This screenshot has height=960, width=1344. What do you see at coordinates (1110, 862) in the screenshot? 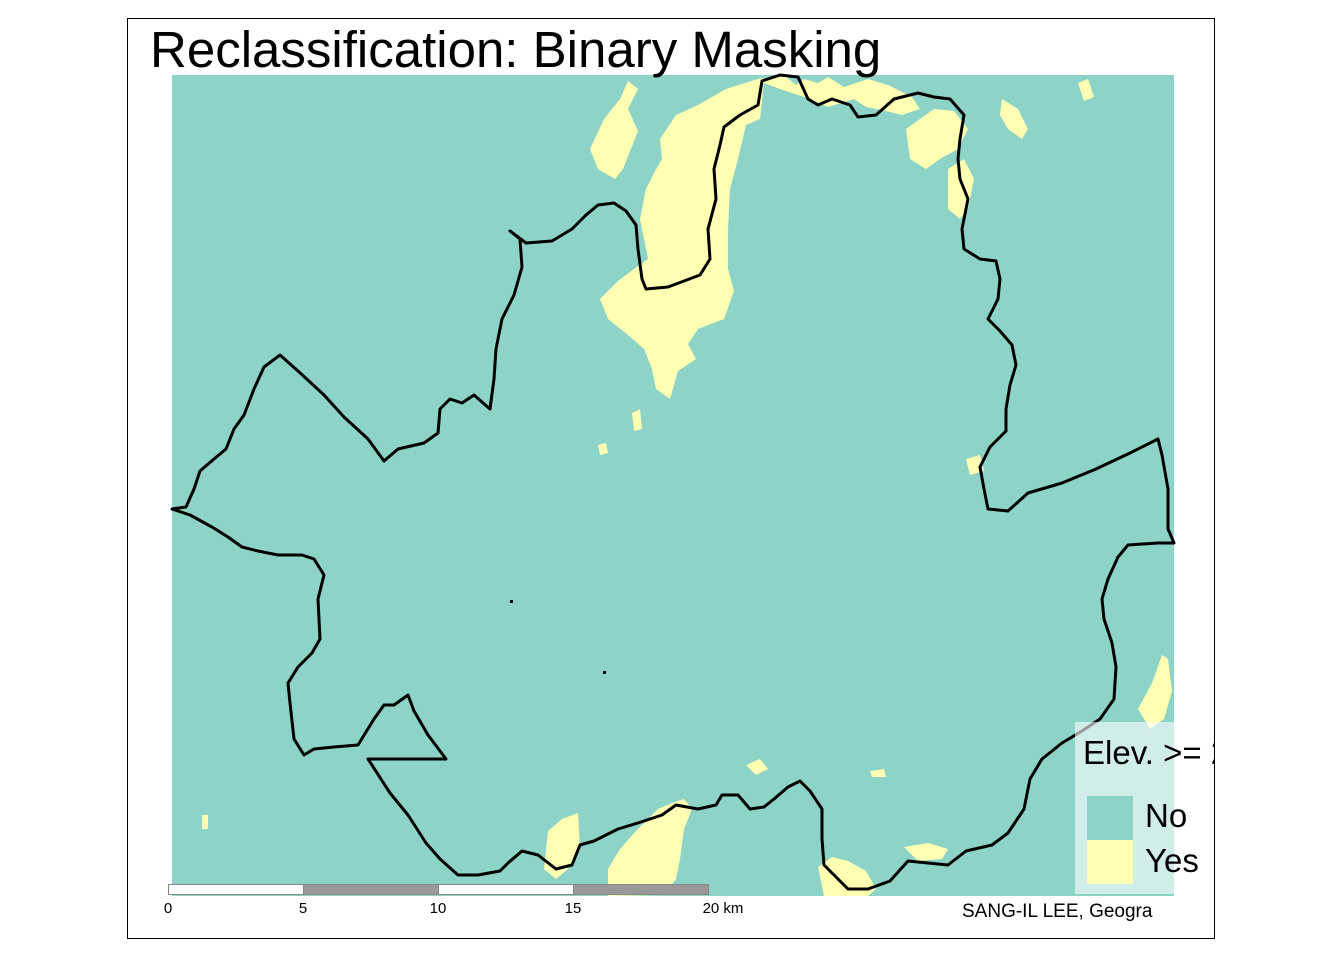
I see `legend-swatch-yes` at bounding box center [1110, 862].